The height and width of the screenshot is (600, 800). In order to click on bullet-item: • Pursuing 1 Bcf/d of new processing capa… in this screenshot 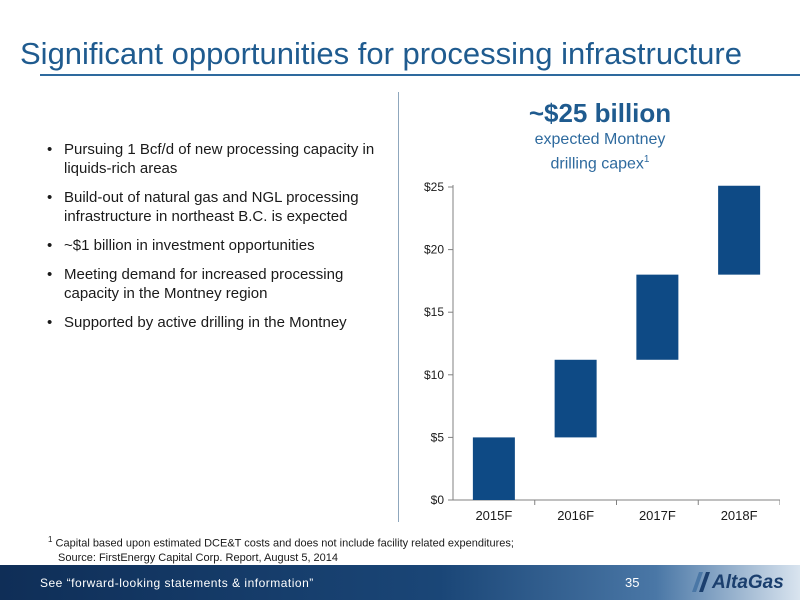, I will do `click(216, 159)`.